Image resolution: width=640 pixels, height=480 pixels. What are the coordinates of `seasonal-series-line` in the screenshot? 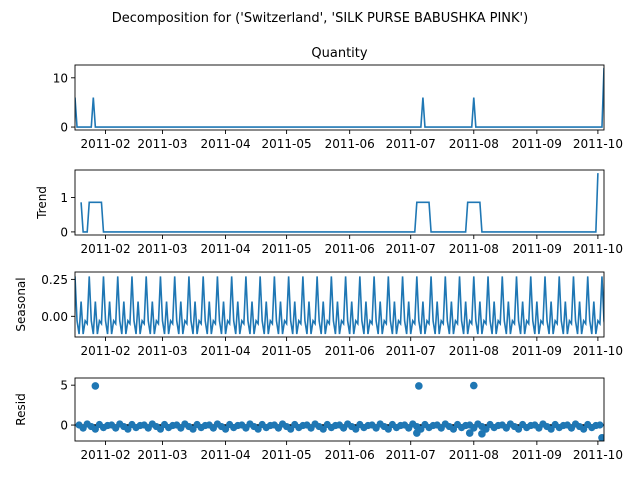 It's located at (339, 305).